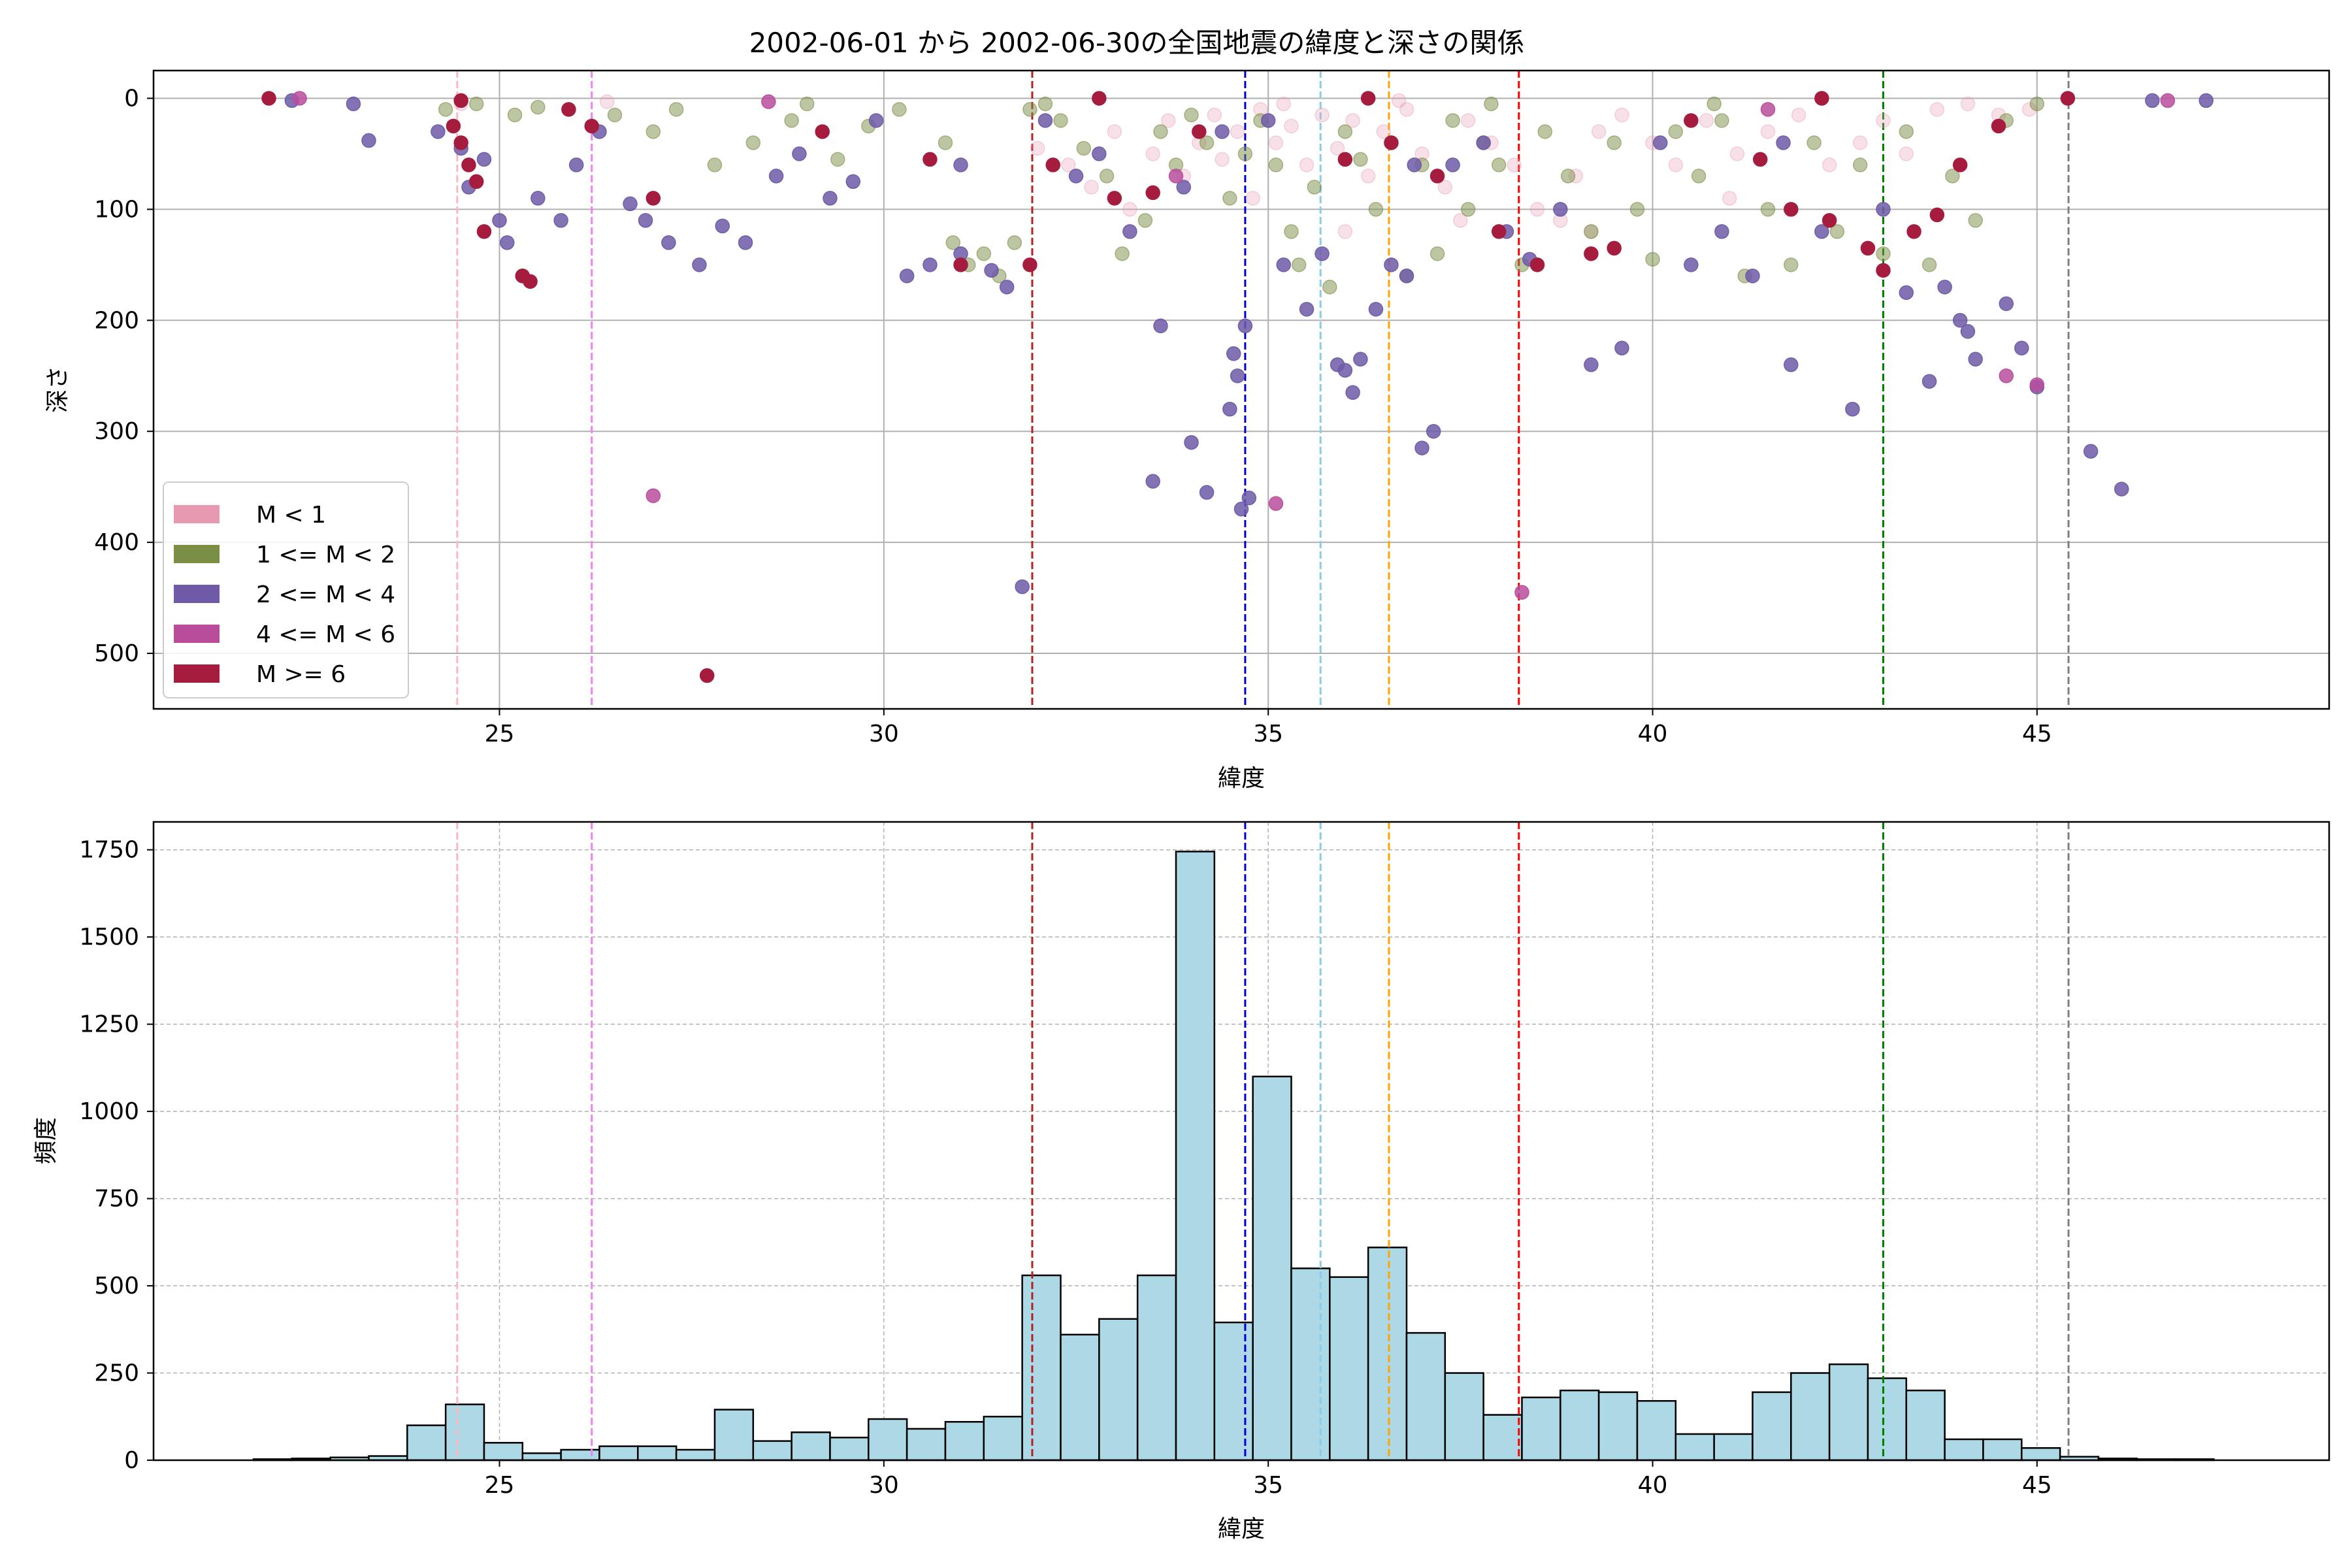  I want to click on legend-label: 2 <= M < 4, so click(325, 594).